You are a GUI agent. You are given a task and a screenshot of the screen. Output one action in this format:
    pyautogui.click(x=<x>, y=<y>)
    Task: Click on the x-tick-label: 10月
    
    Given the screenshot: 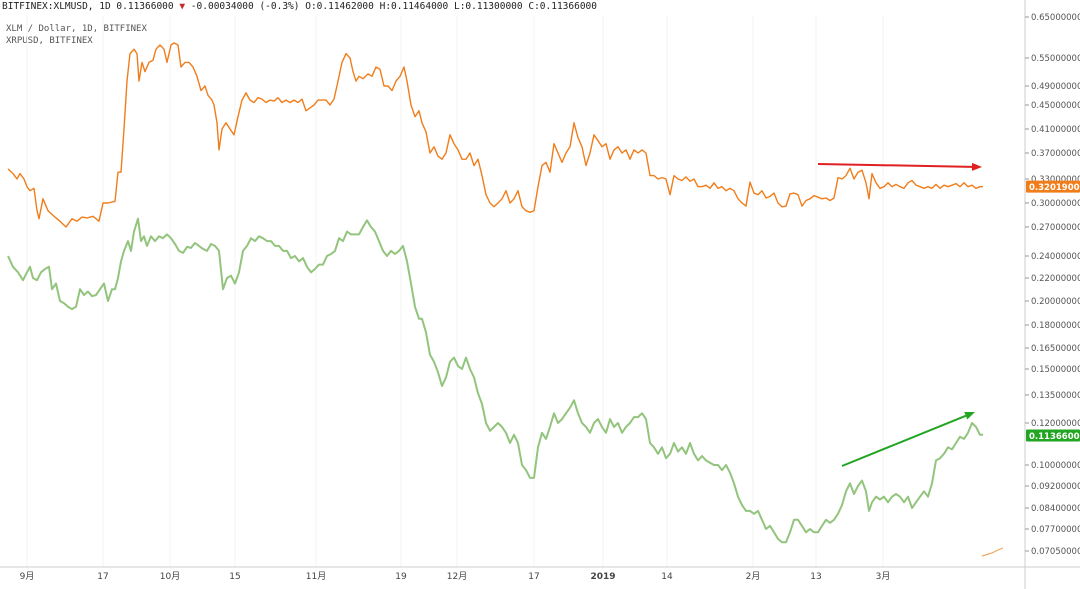 What is the action you would take?
    pyautogui.click(x=170, y=576)
    